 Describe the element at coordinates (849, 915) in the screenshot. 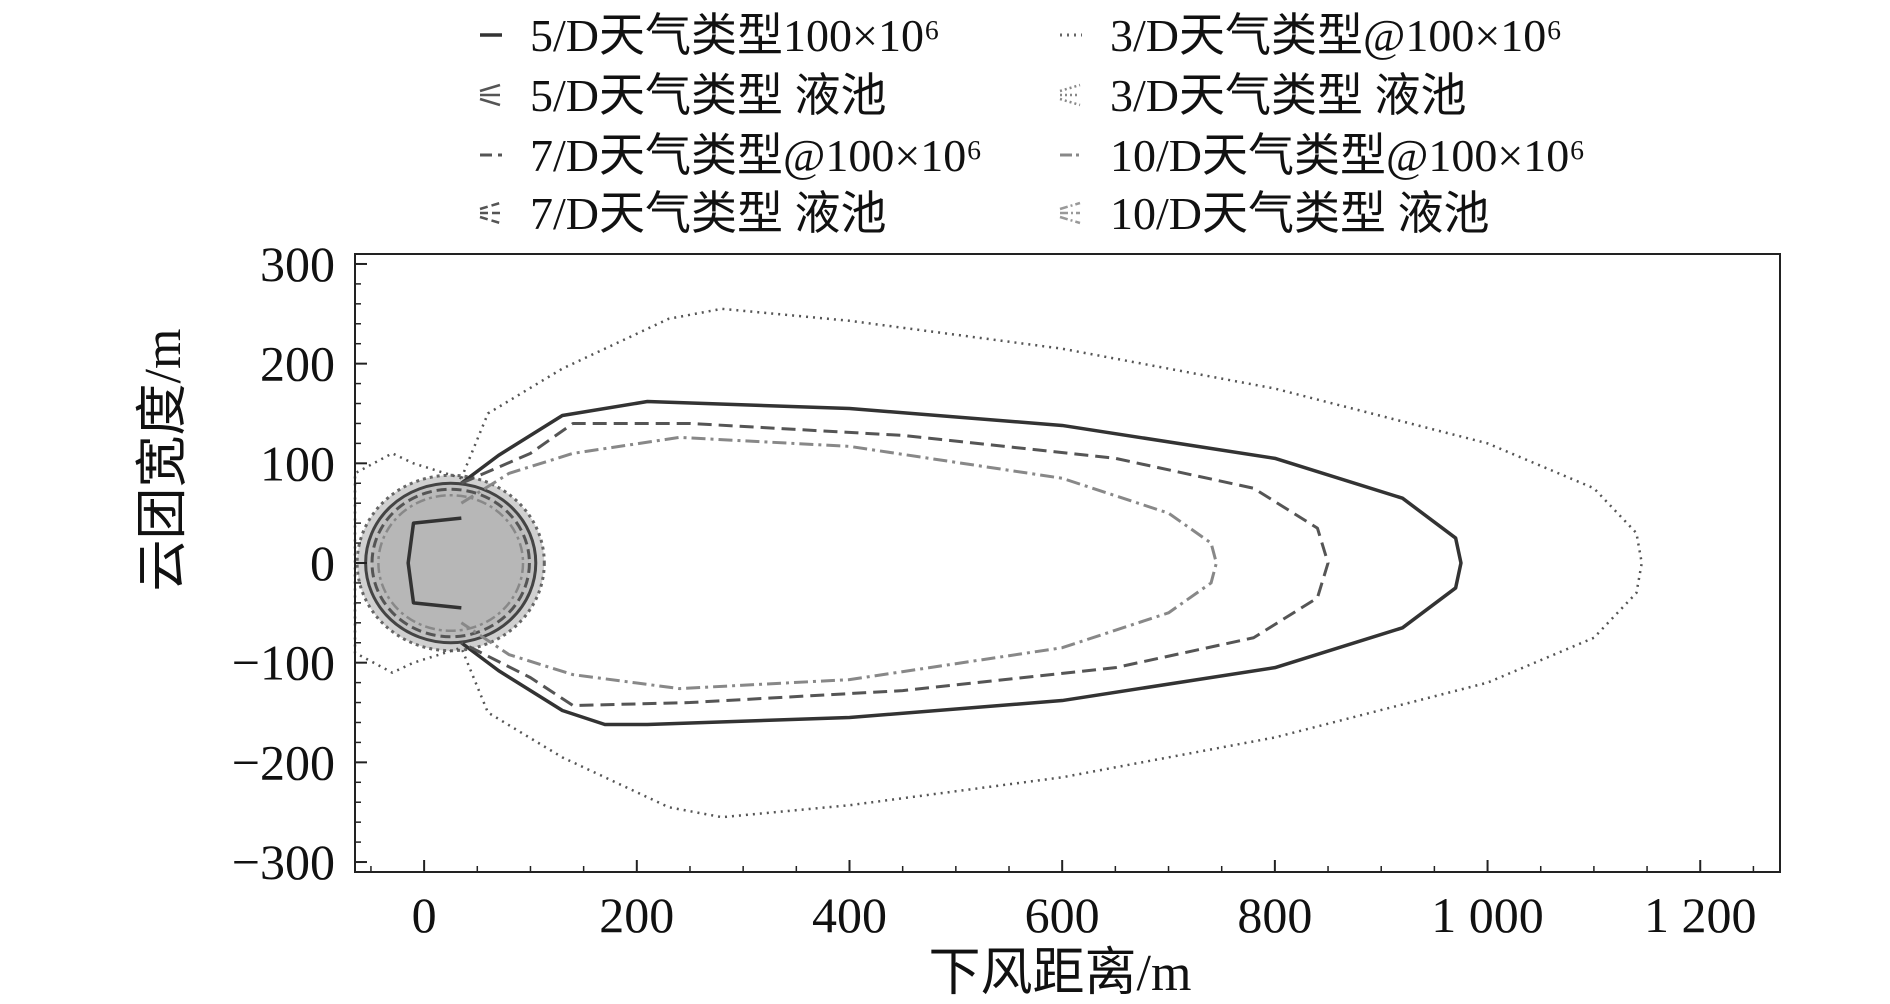

I see `x-tick-label: 400` at that location.